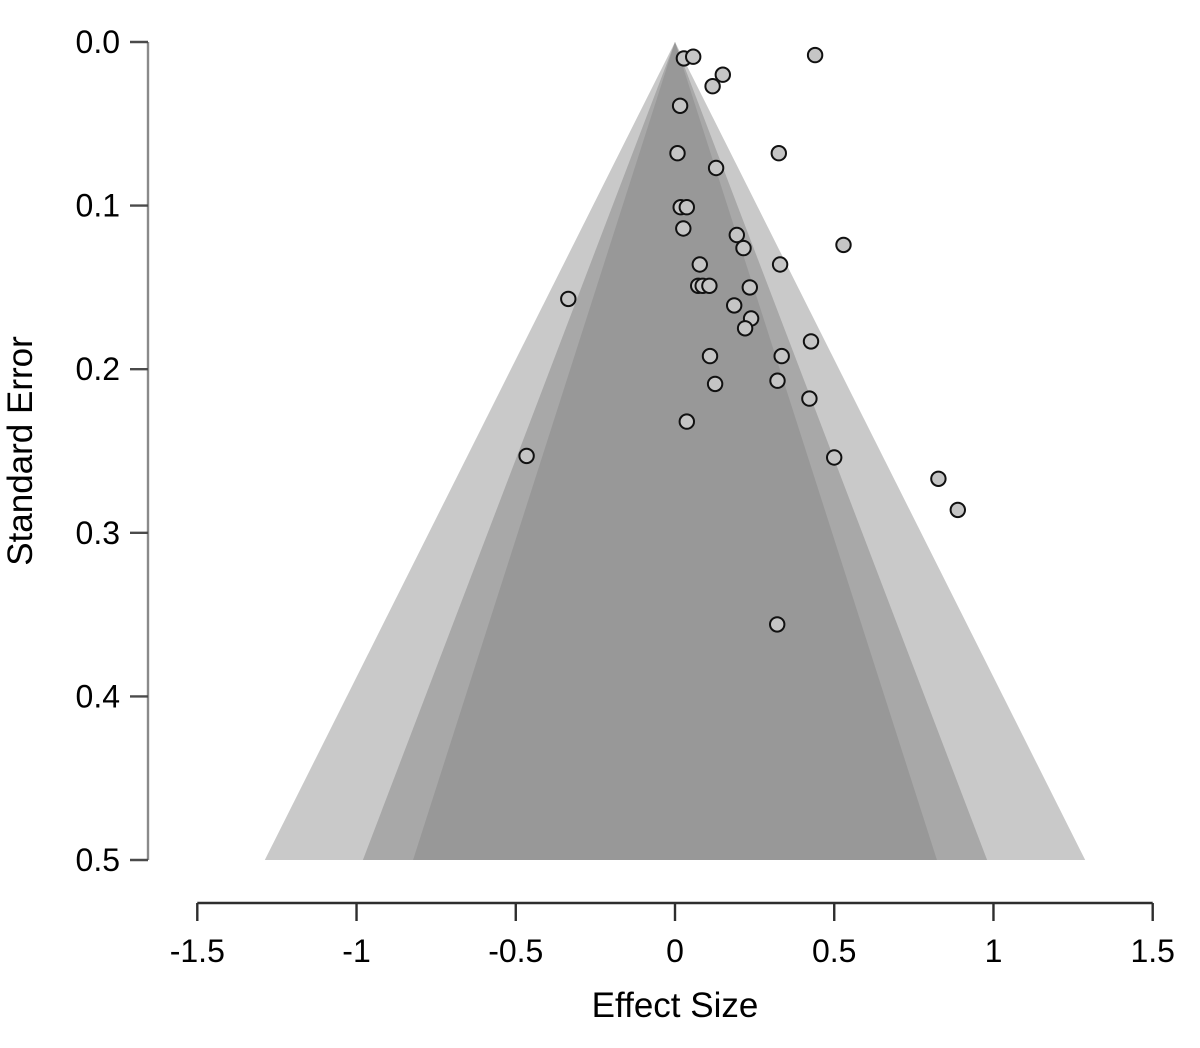  I want to click on x-tick-label: 1.5, so click(1152, 951).